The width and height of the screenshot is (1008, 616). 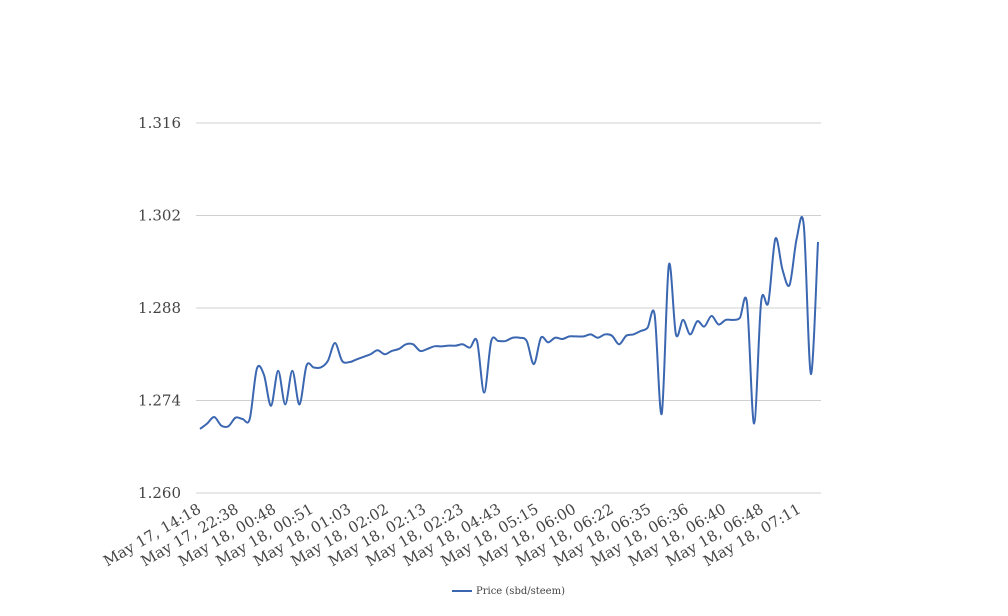 I want to click on legend: Price (sbd/steem), so click(x=508, y=591).